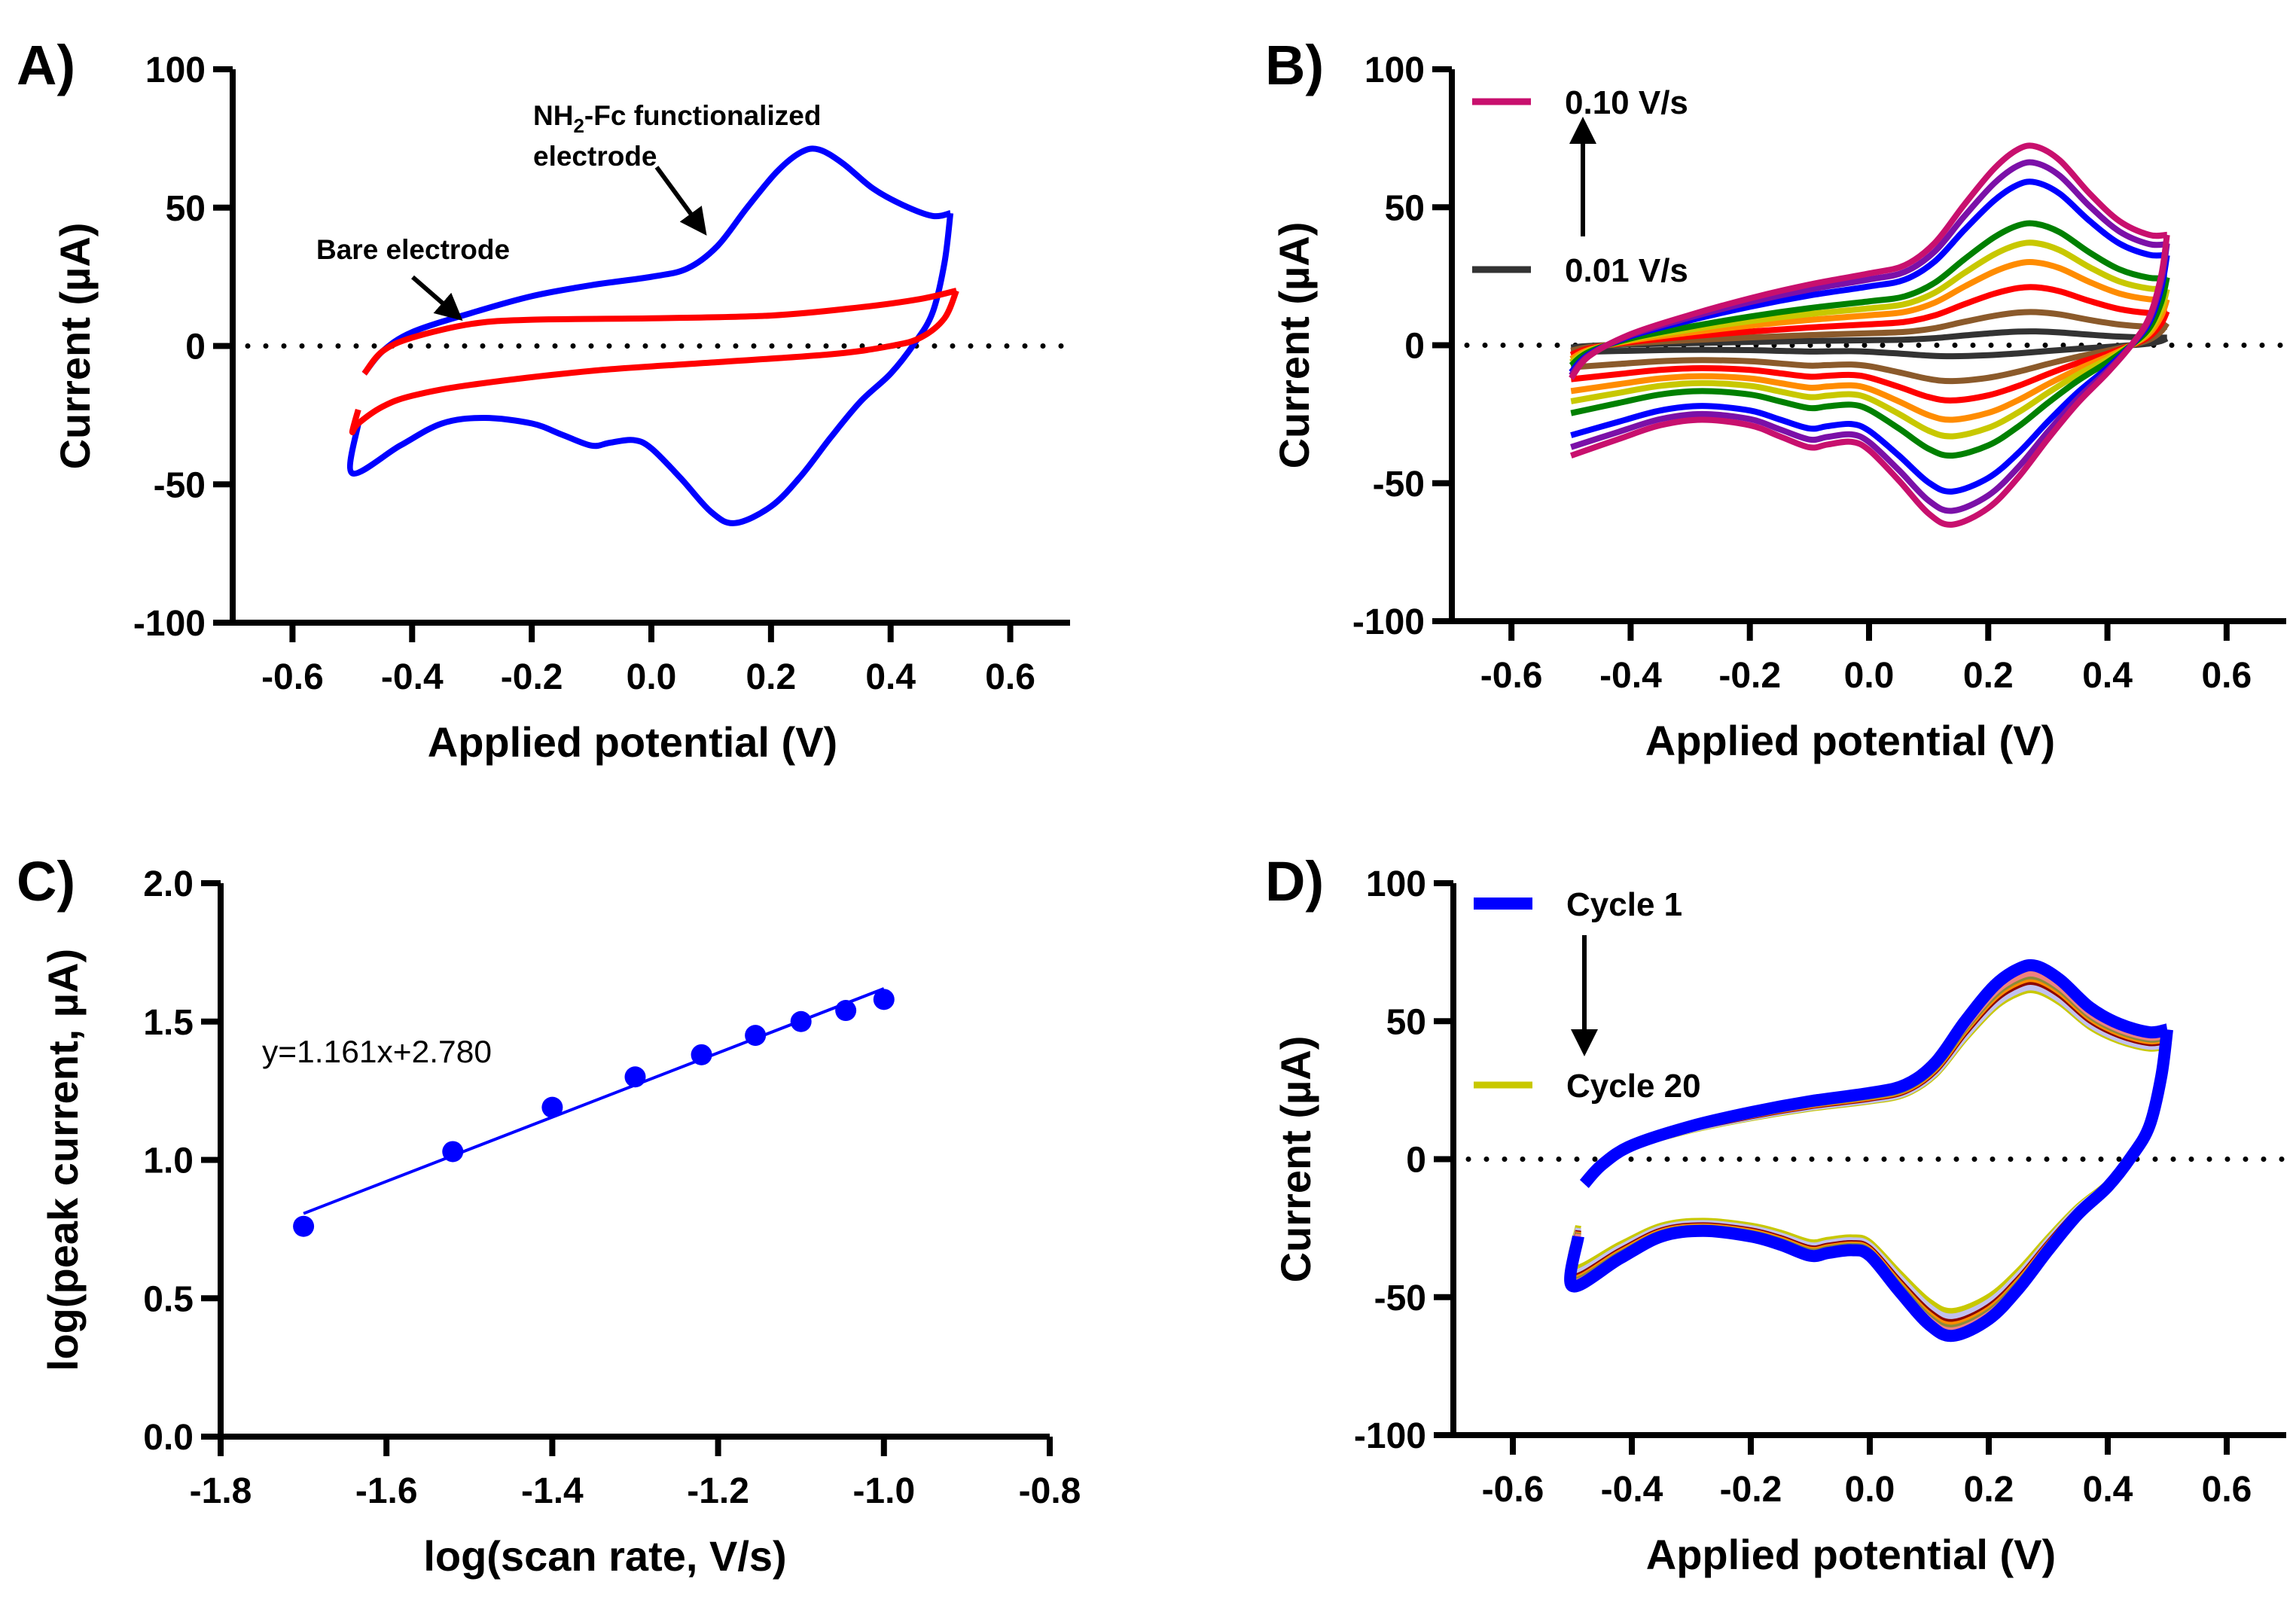  I want to click on x-tick-label: -1.2, so click(718, 1491).